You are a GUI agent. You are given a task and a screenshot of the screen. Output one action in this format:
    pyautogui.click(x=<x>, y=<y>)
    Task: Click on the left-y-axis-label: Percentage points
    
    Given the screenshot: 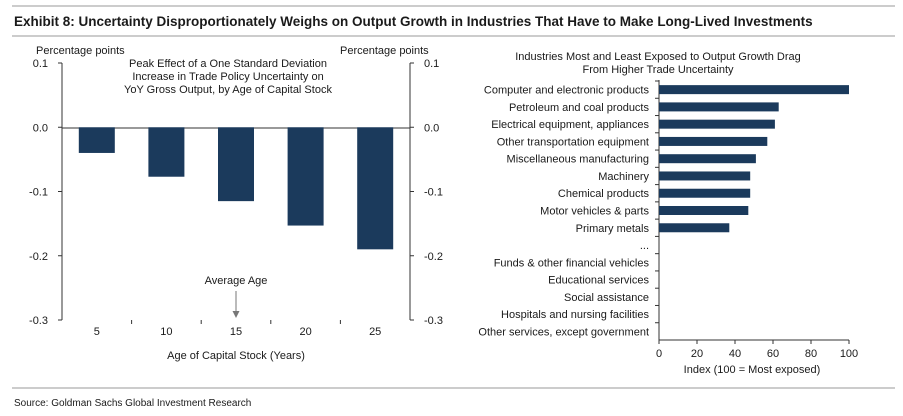 What is the action you would take?
    pyautogui.click(x=80, y=51)
    